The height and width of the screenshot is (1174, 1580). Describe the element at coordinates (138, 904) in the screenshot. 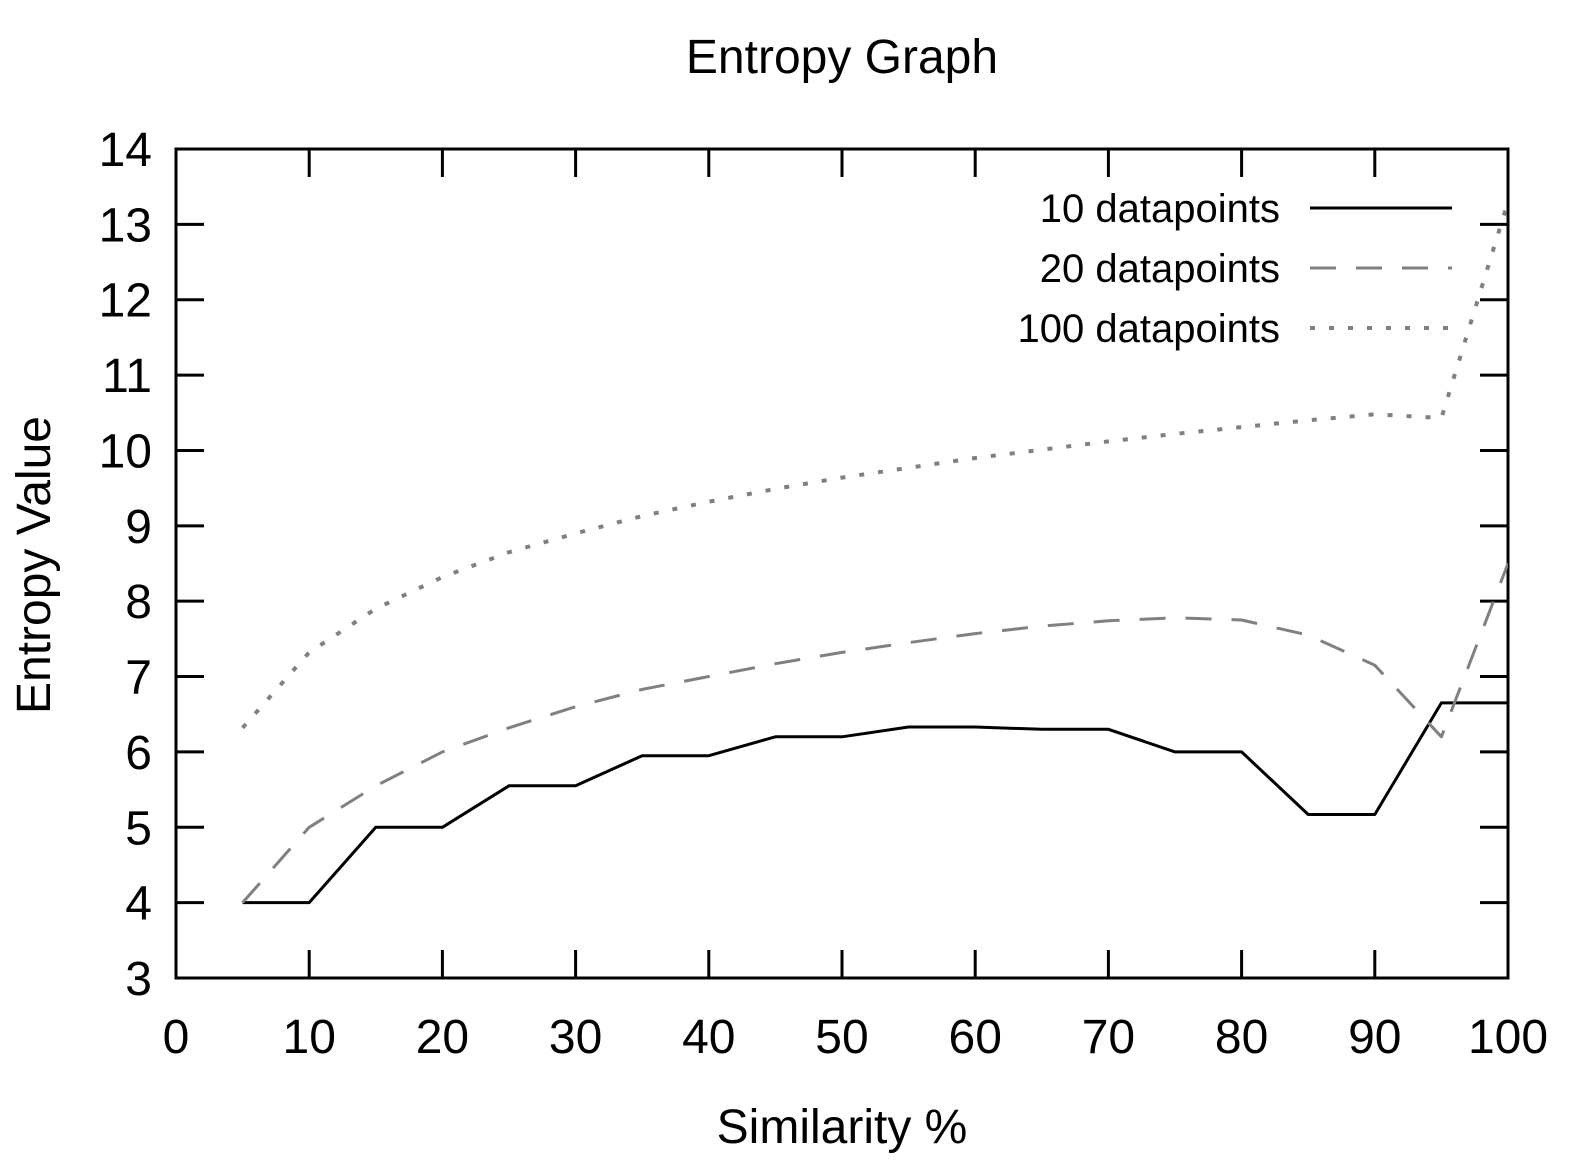

I see `y-tick-label: 4` at that location.